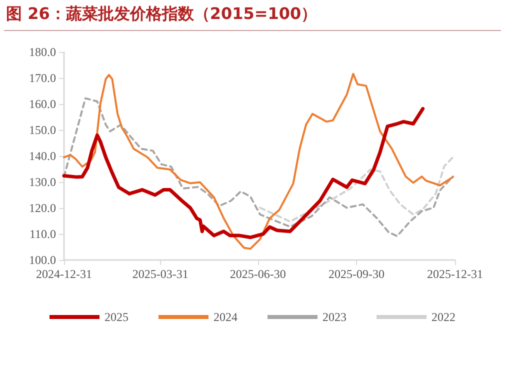  Describe the element at coordinates (334, 317) in the screenshot. I see `legend-label: 2023` at that location.